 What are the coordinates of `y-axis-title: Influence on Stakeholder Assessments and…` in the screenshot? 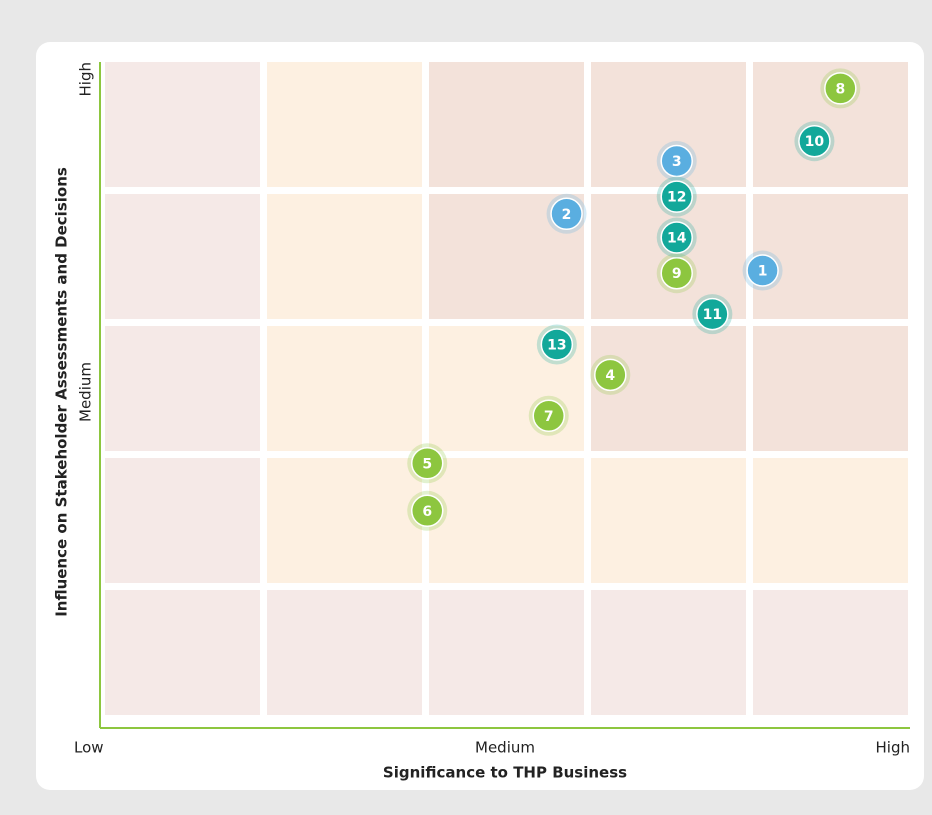 It's located at (62, 392).